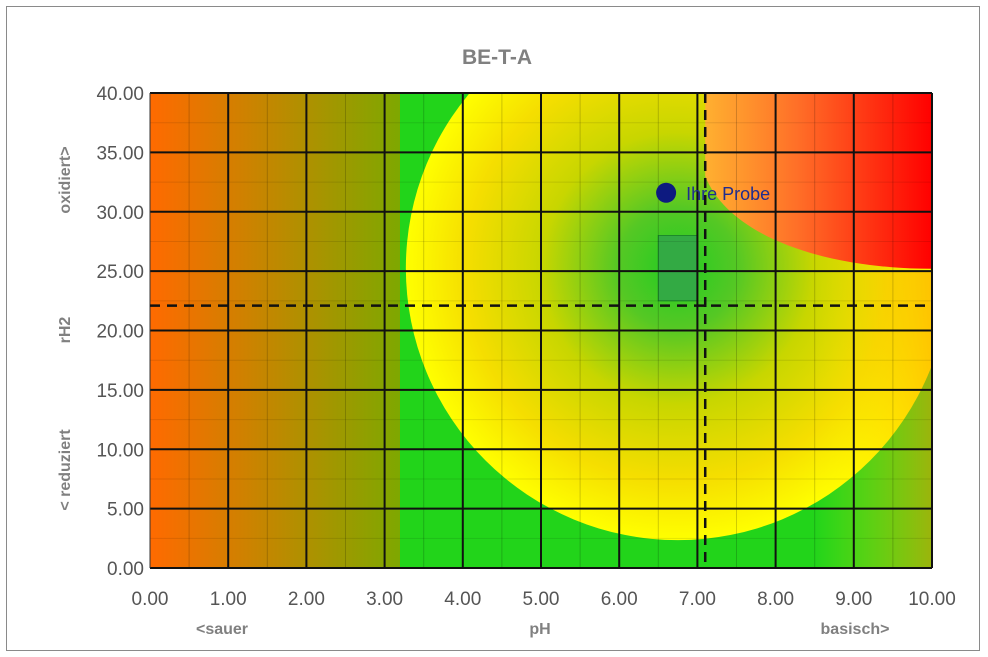 Image resolution: width=988 pixels, height=657 pixels. I want to click on oxidized-basic-zone, so click(818, 181).